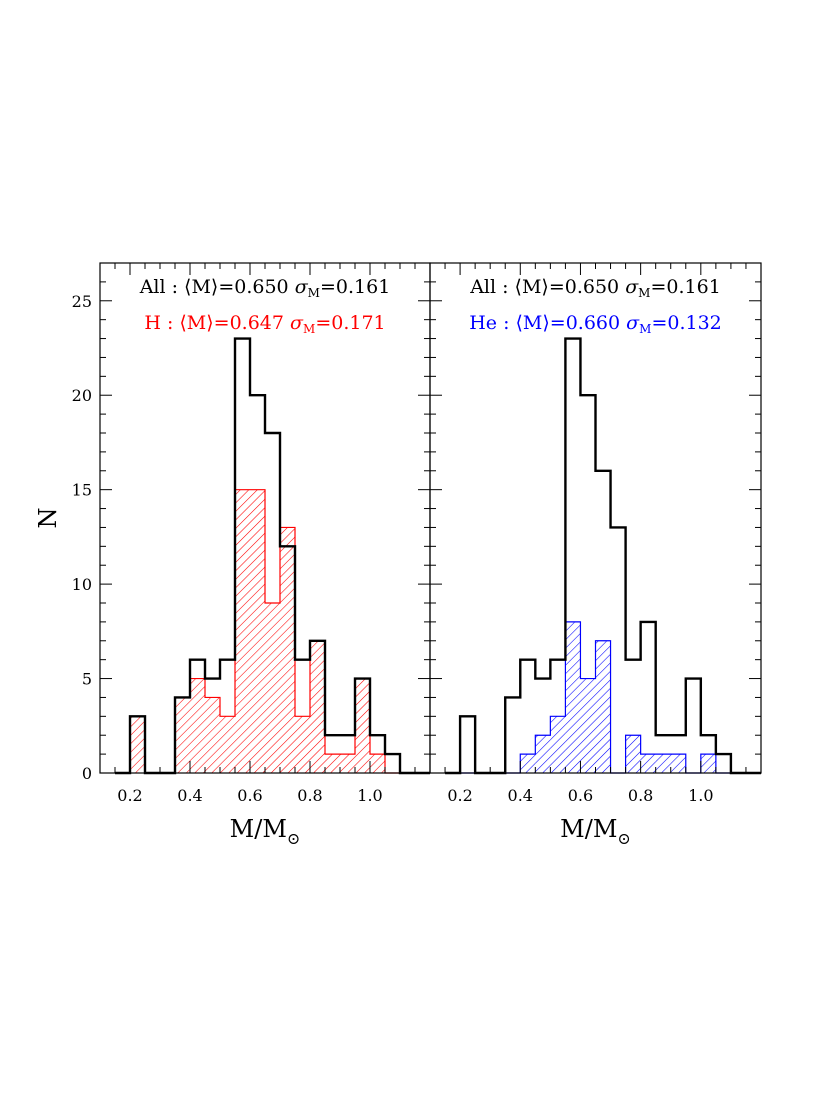  I want to click on y-axis-label: N, so click(48, 518).